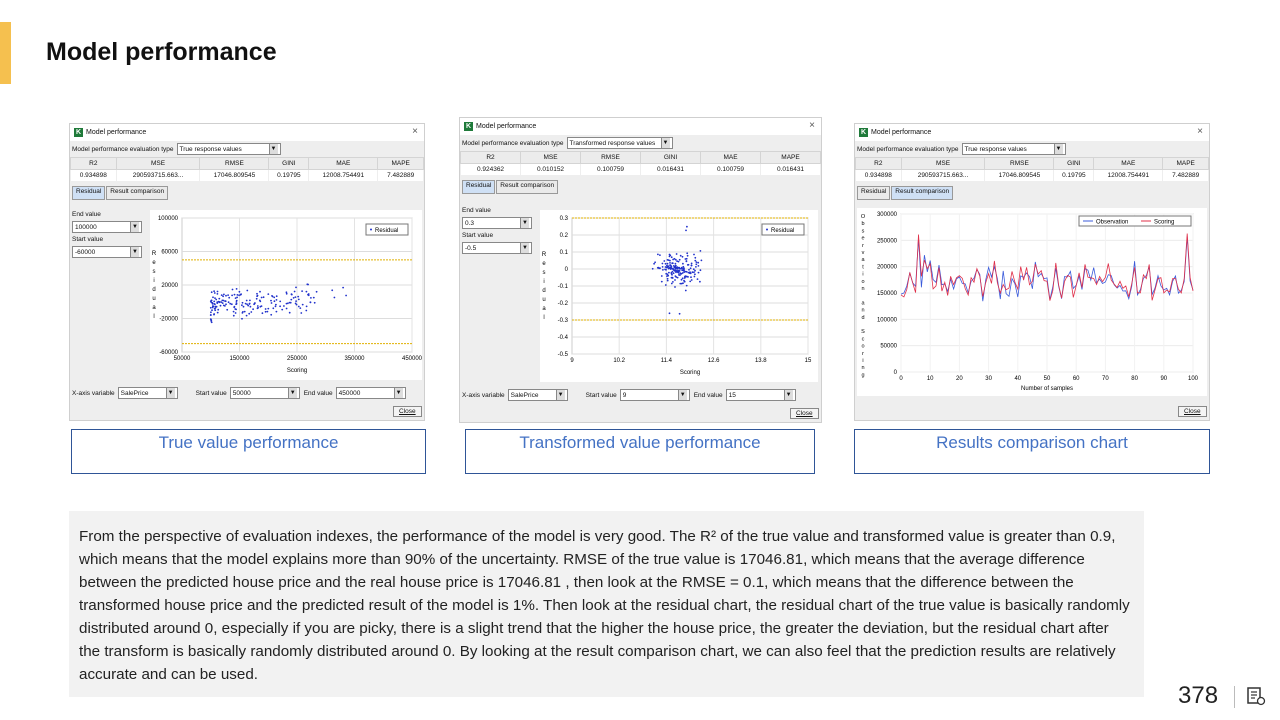 Image resolution: width=1280 pixels, height=720 pixels. Describe the element at coordinates (1256, 696) in the screenshot. I see `notes-icon` at that location.